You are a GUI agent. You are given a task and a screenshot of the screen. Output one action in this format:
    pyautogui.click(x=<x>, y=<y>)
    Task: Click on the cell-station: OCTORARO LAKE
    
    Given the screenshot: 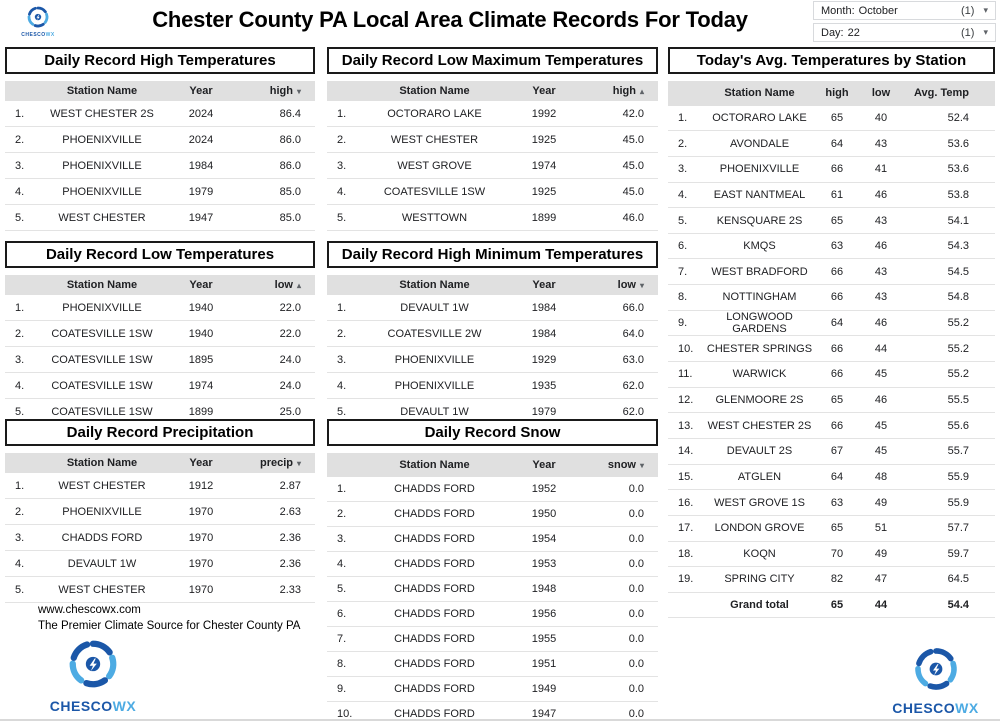 What is the action you would take?
    pyautogui.click(x=434, y=113)
    